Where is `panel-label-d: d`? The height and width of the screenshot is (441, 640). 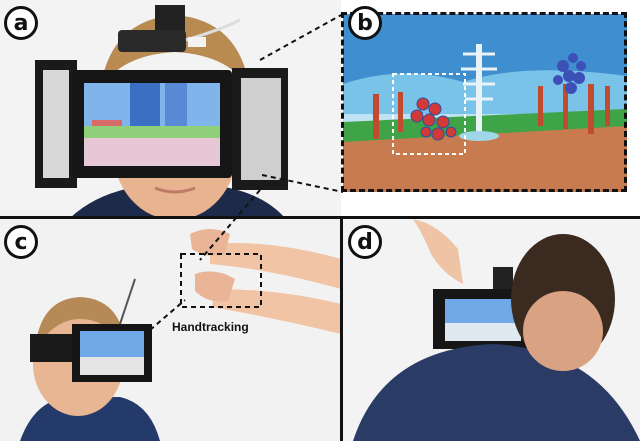
panel-label-d: d is located at coordinates (365, 242).